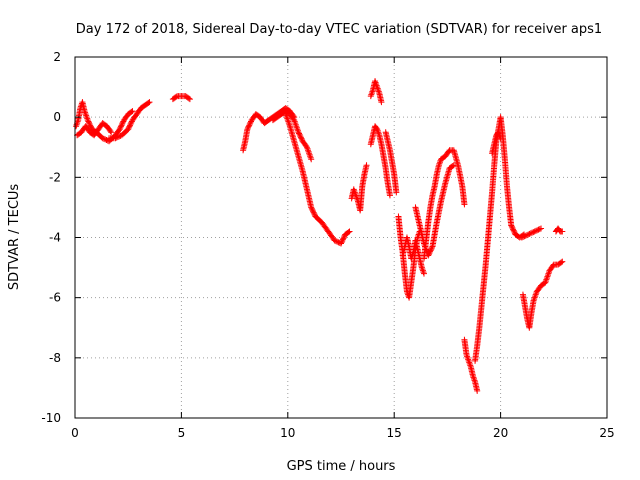 Image resolution: width=640 pixels, height=480 pixels. I want to click on x-tick-label: 10, so click(287, 433).